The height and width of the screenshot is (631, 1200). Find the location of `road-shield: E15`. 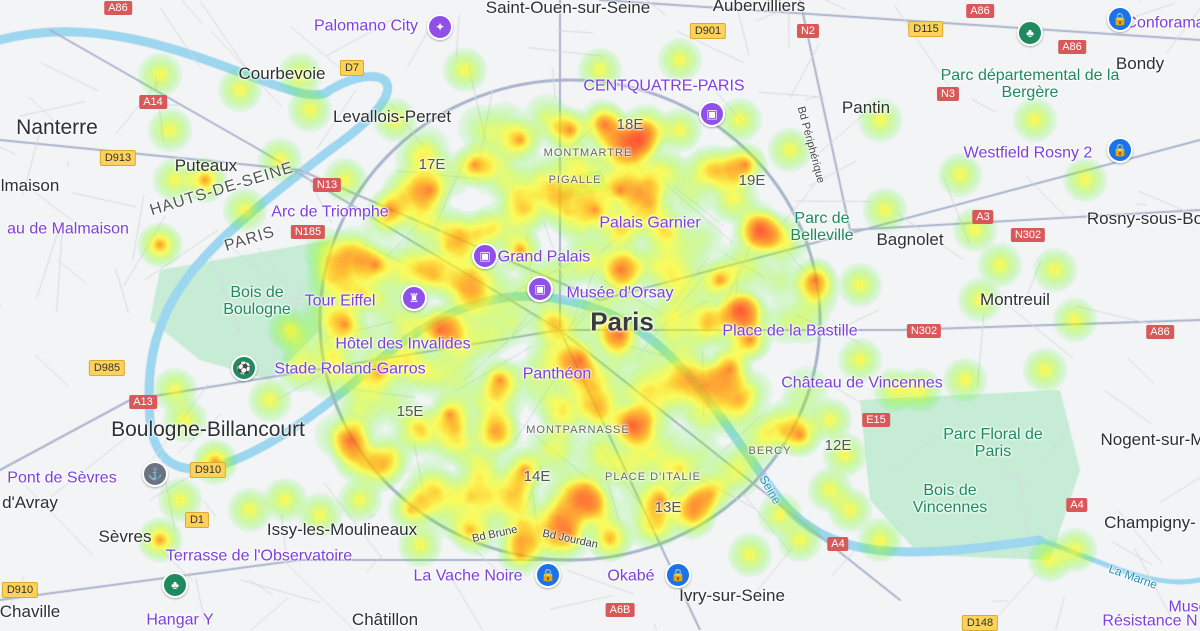

road-shield: E15 is located at coordinates (876, 420).